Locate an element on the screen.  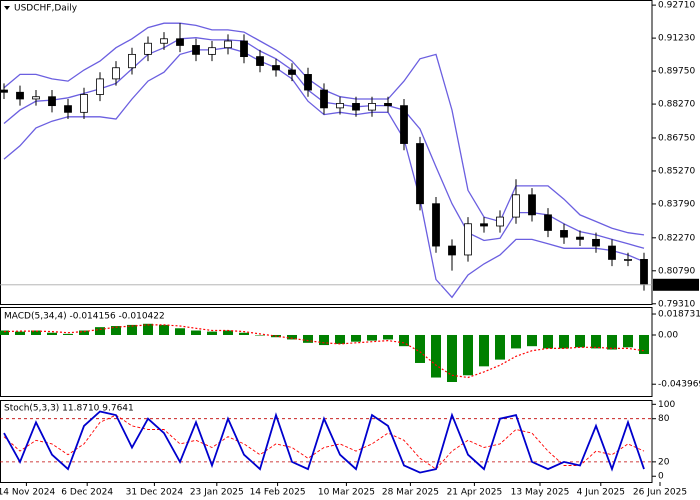
y-tick-label: 0 is located at coordinates (661, 477).